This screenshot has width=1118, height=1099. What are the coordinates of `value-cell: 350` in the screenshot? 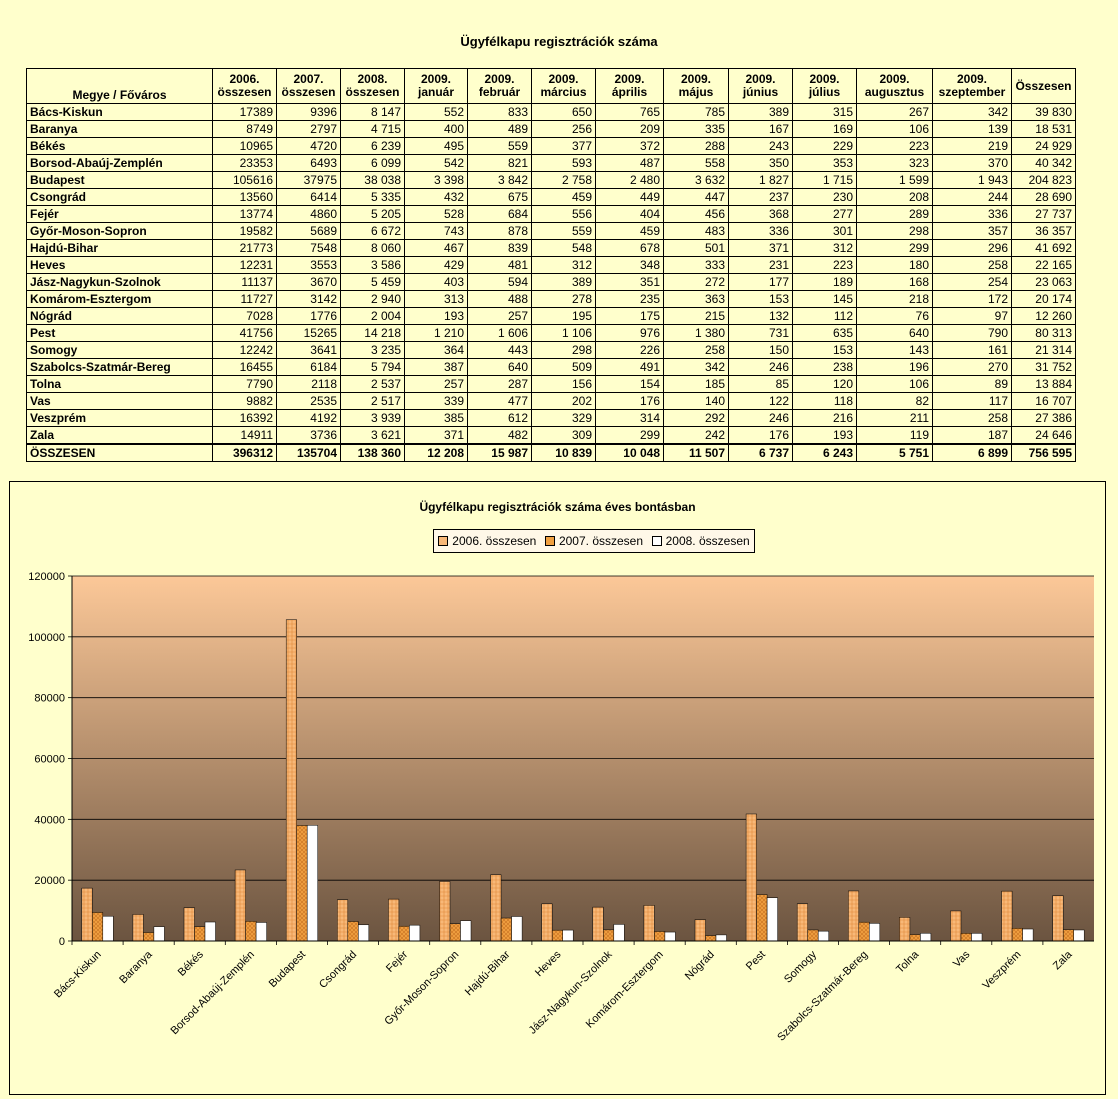 It's located at (760, 163).